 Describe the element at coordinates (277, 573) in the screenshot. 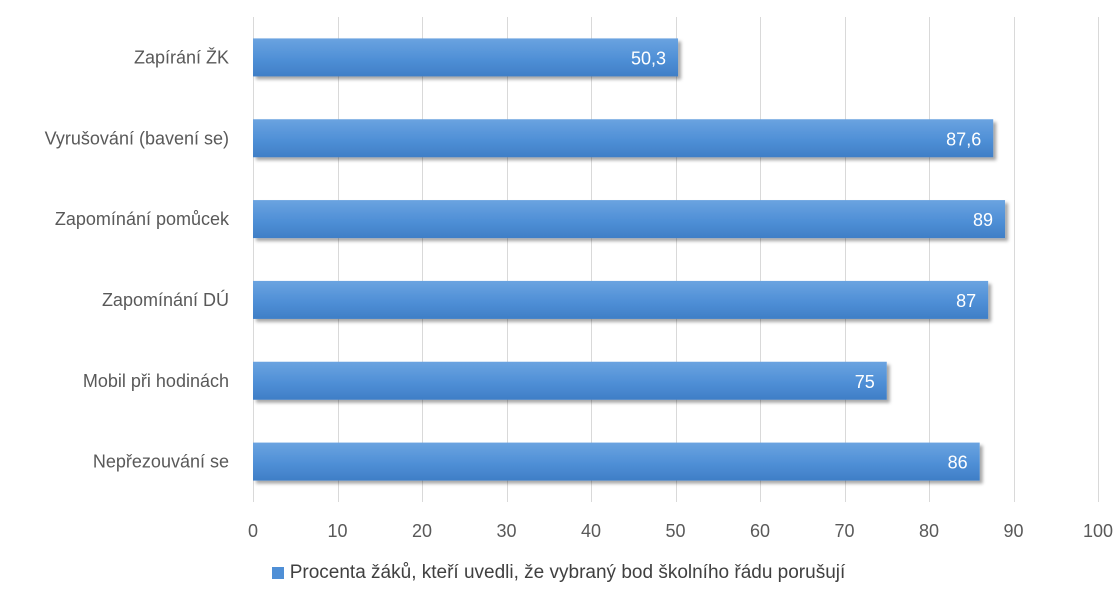

I see `legend-swatch` at that location.